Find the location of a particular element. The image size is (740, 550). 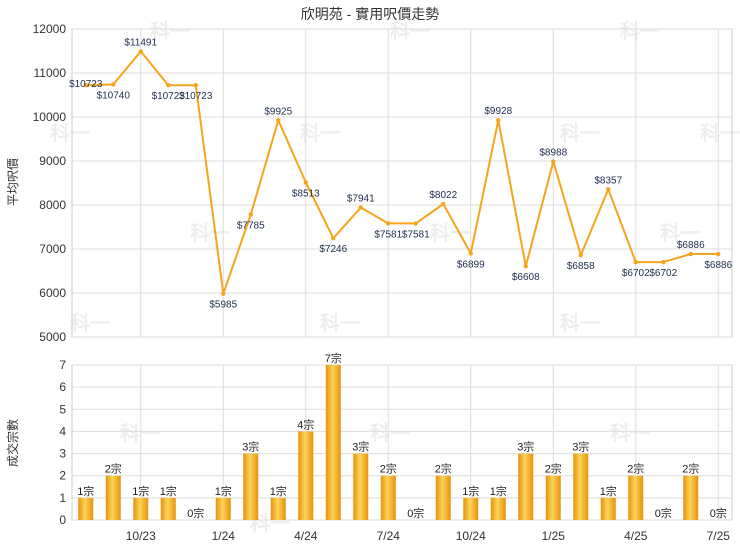

price-data-label: $11491 is located at coordinates (140, 42).